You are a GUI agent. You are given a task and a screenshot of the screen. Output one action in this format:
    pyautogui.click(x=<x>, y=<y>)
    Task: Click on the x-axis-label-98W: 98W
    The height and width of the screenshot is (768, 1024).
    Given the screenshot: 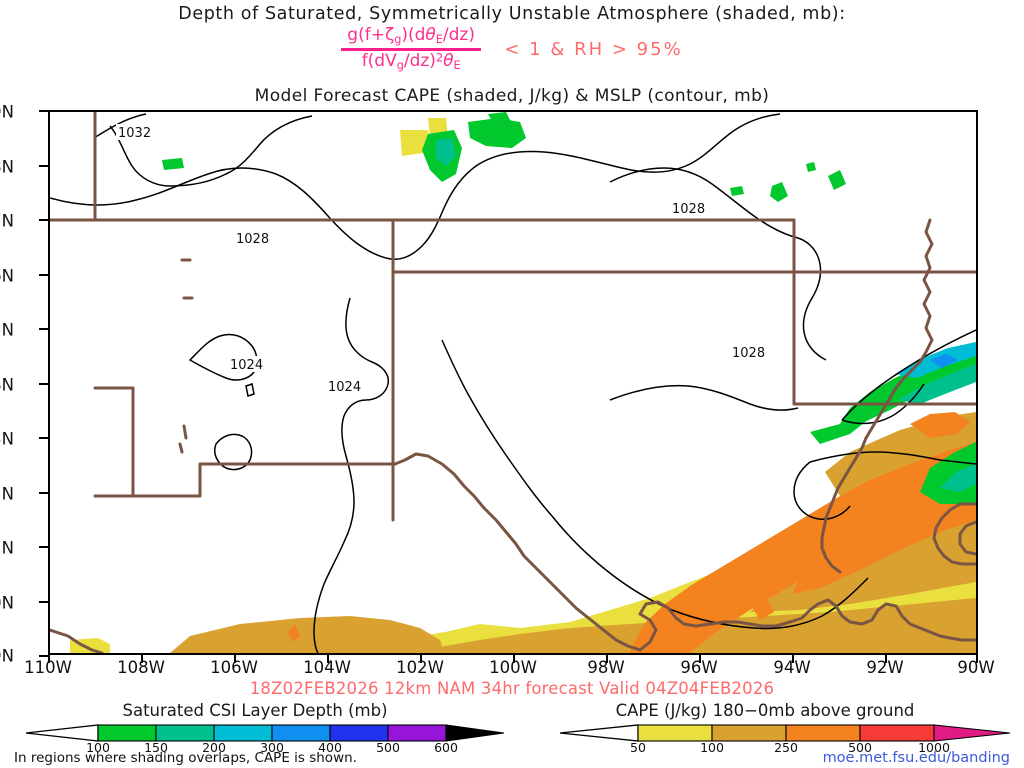 What is the action you would take?
    pyautogui.click(x=606, y=667)
    